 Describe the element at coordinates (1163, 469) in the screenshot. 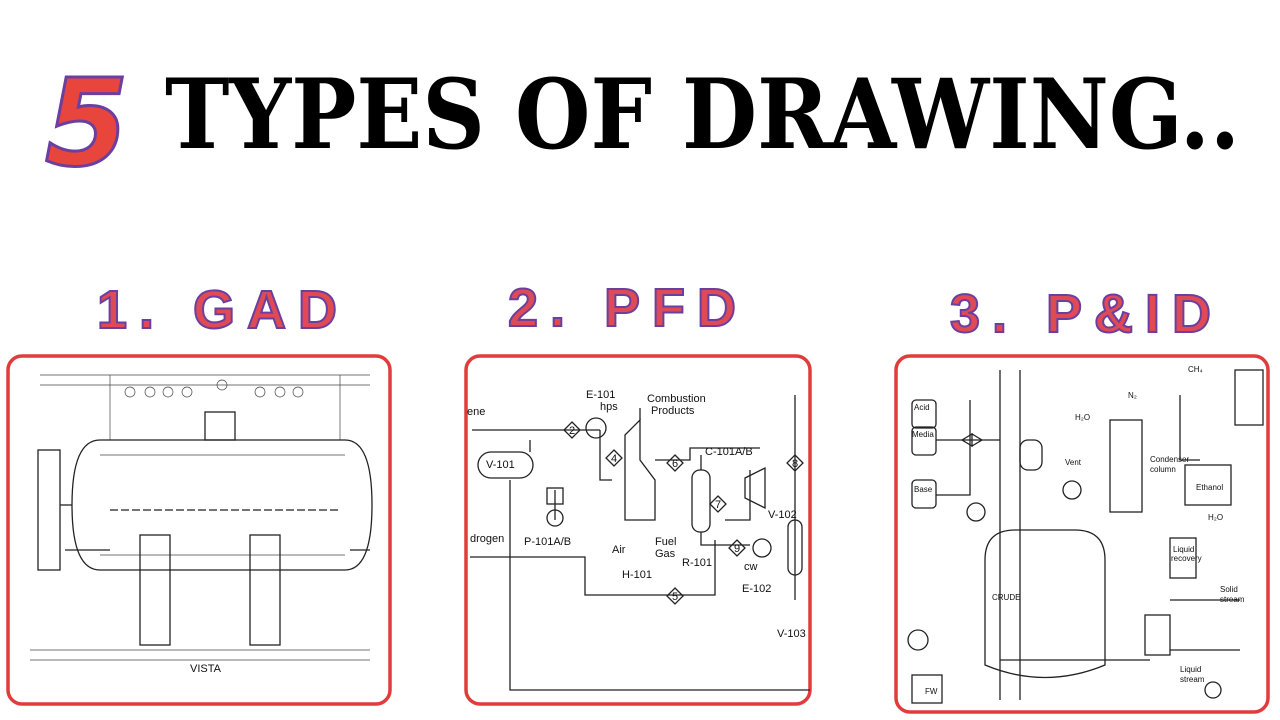

I see `drawing-label: column` at that location.